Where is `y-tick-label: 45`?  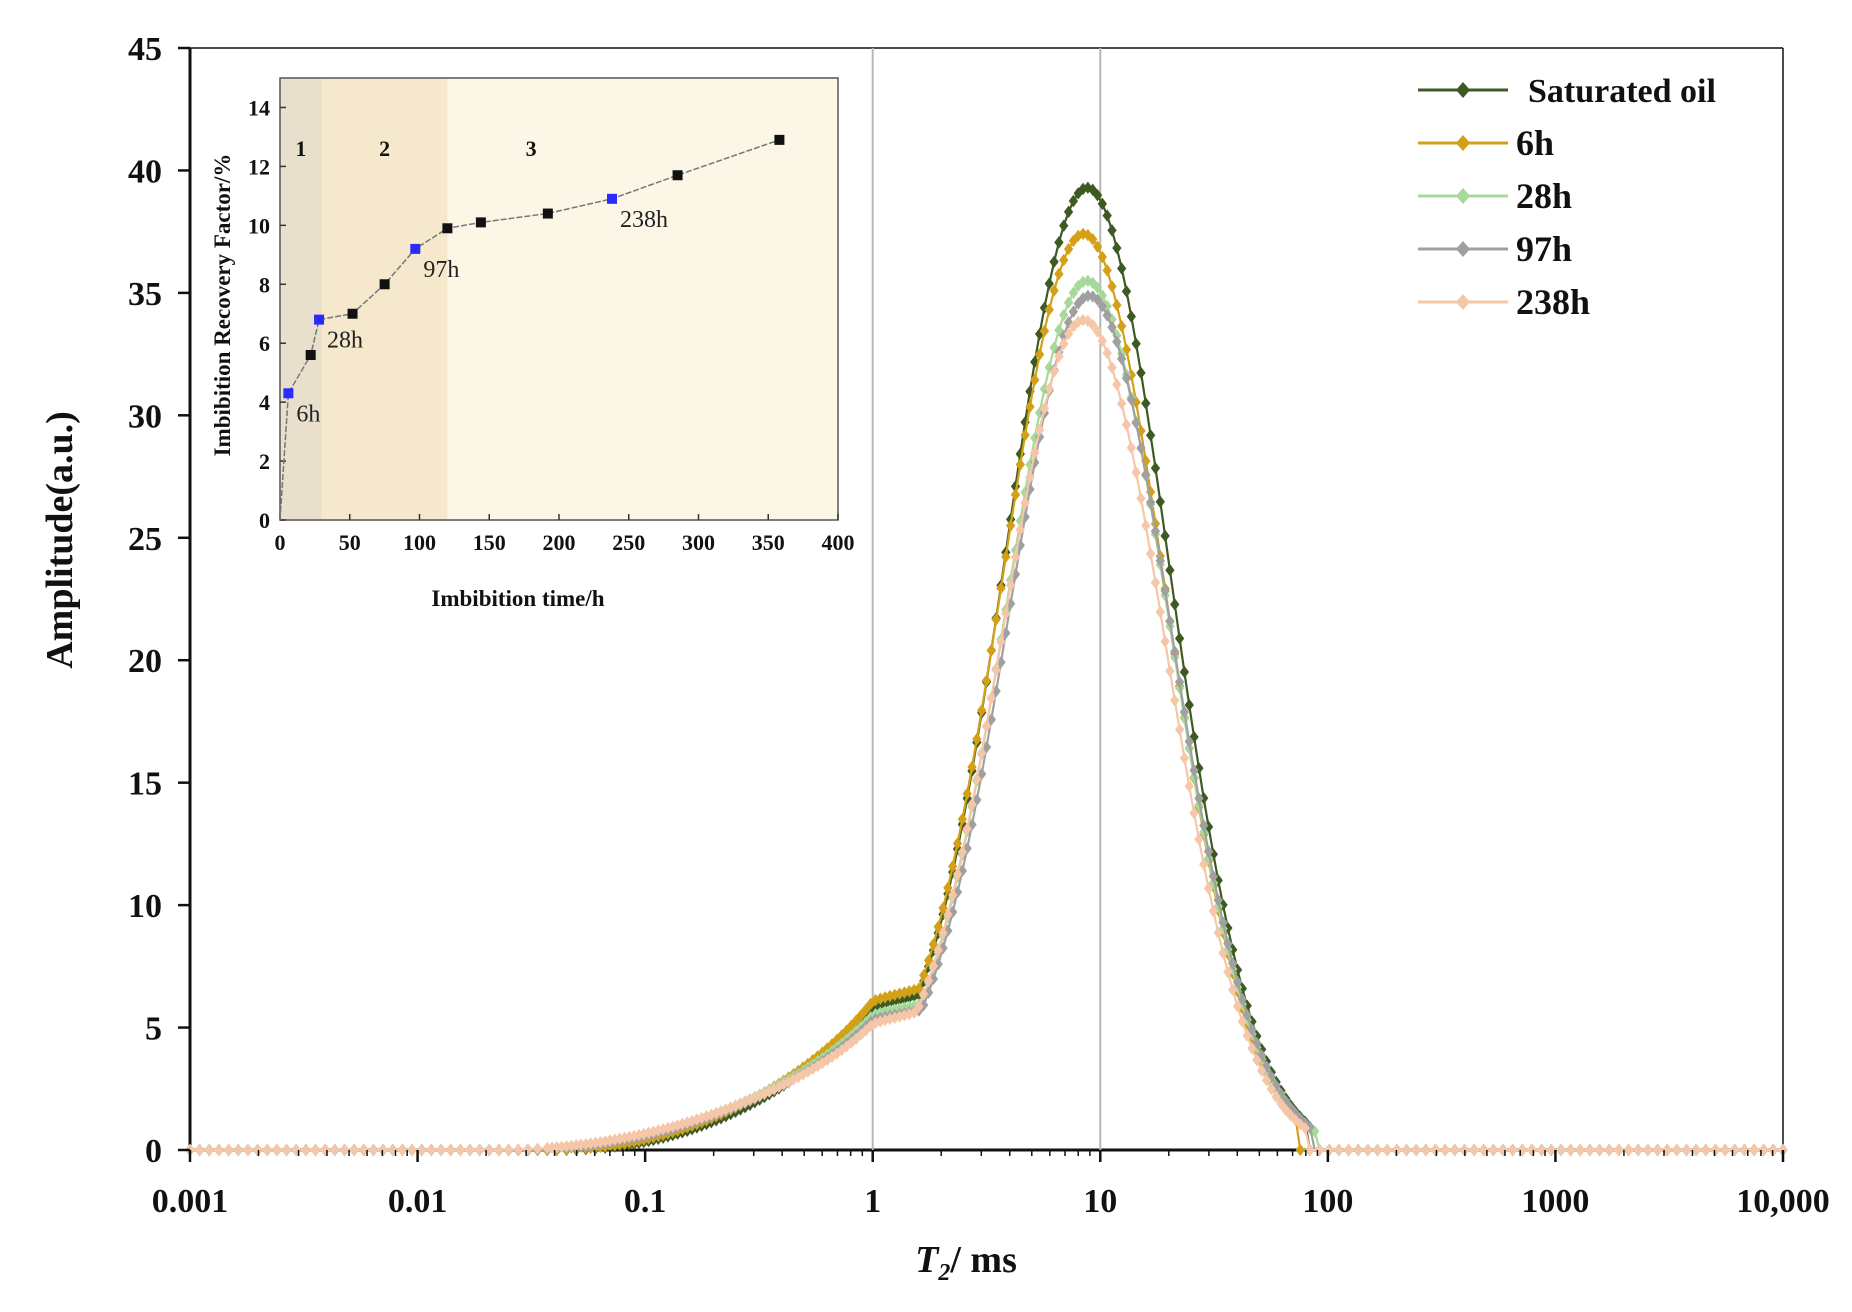
y-tick-label: 45 is located at coordinates (145, 49).